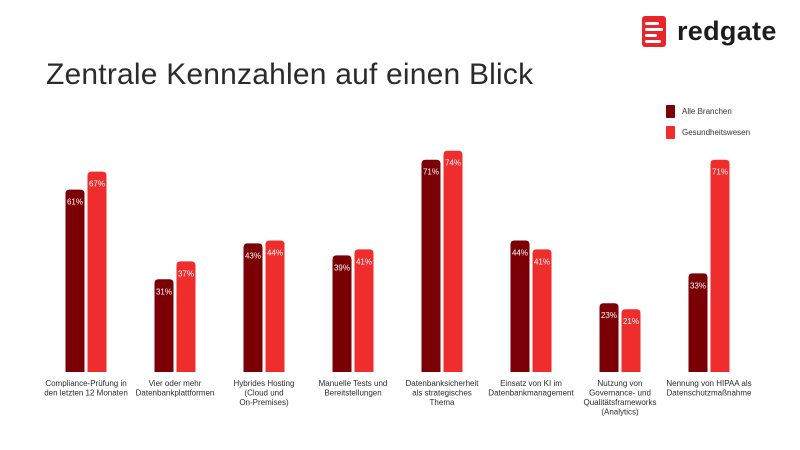 This screenshot has height=450, width=800. I want to click on value-label-alle-branchen-2: 43%, so click(253, 255).